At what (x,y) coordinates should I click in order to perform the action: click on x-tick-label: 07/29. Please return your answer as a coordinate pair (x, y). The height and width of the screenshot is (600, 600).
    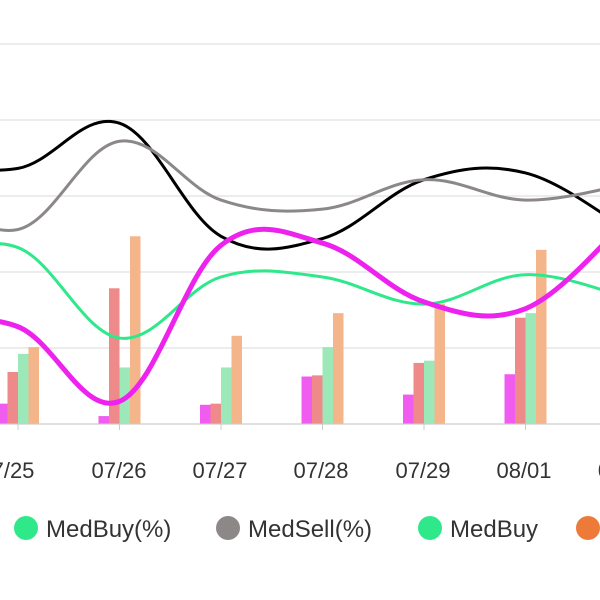
    Looking at the image, I should click on (422, 470).